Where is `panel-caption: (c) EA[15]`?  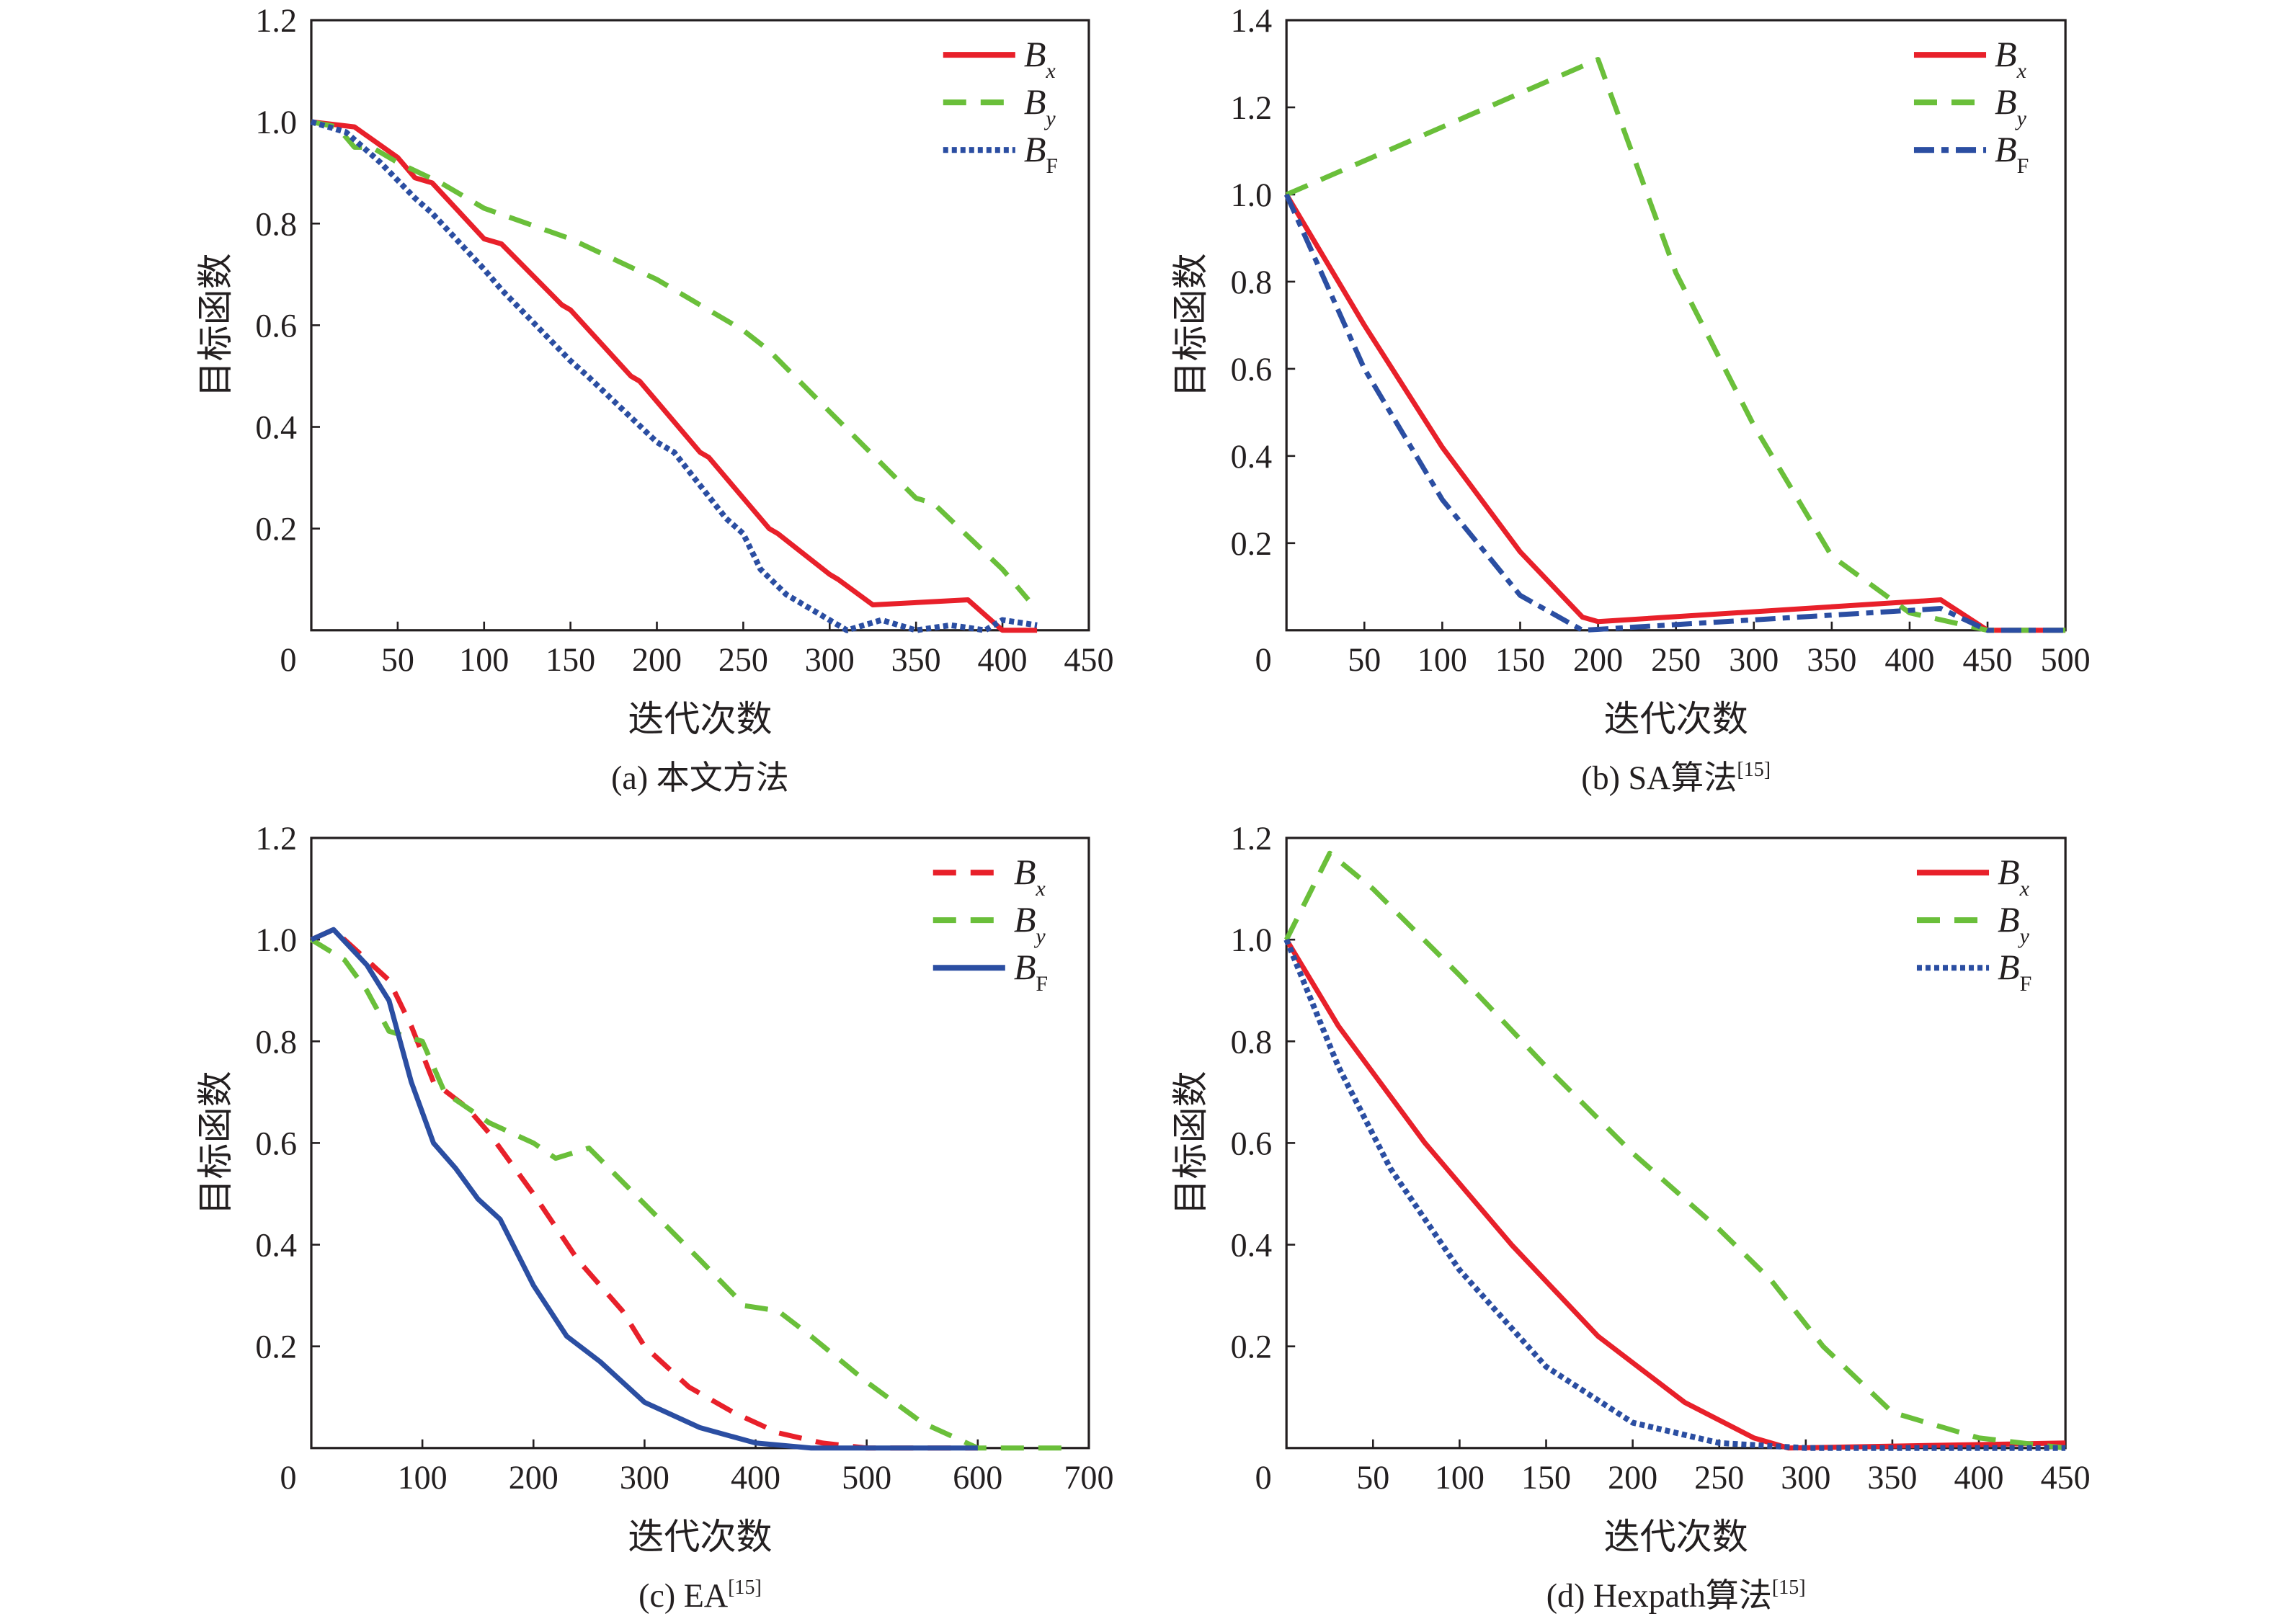
panel-caption: (c) EA[15] is located at coordinates (700, 1595).